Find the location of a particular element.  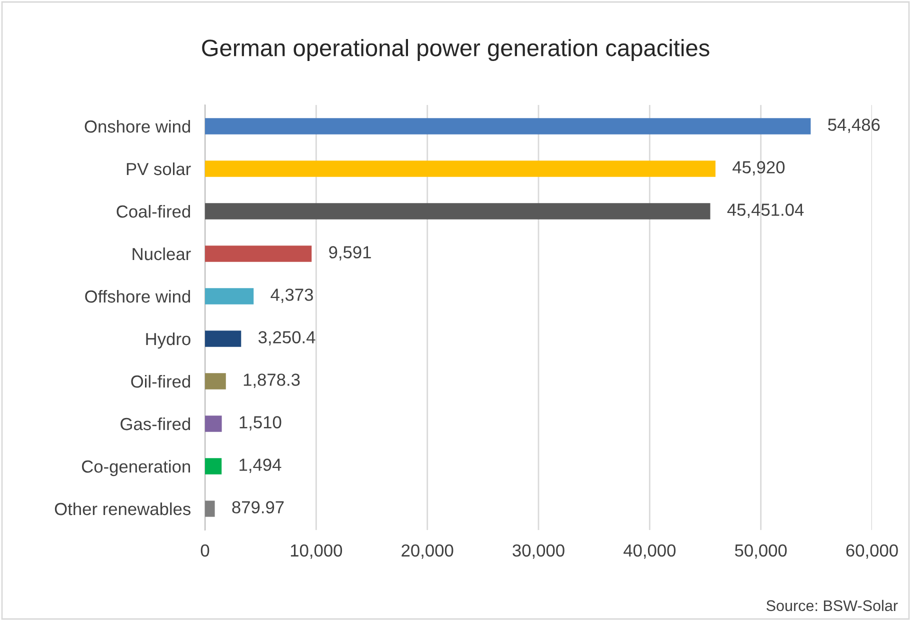

y-tick-label: Onshore wind is located at coordinates (137, 126).